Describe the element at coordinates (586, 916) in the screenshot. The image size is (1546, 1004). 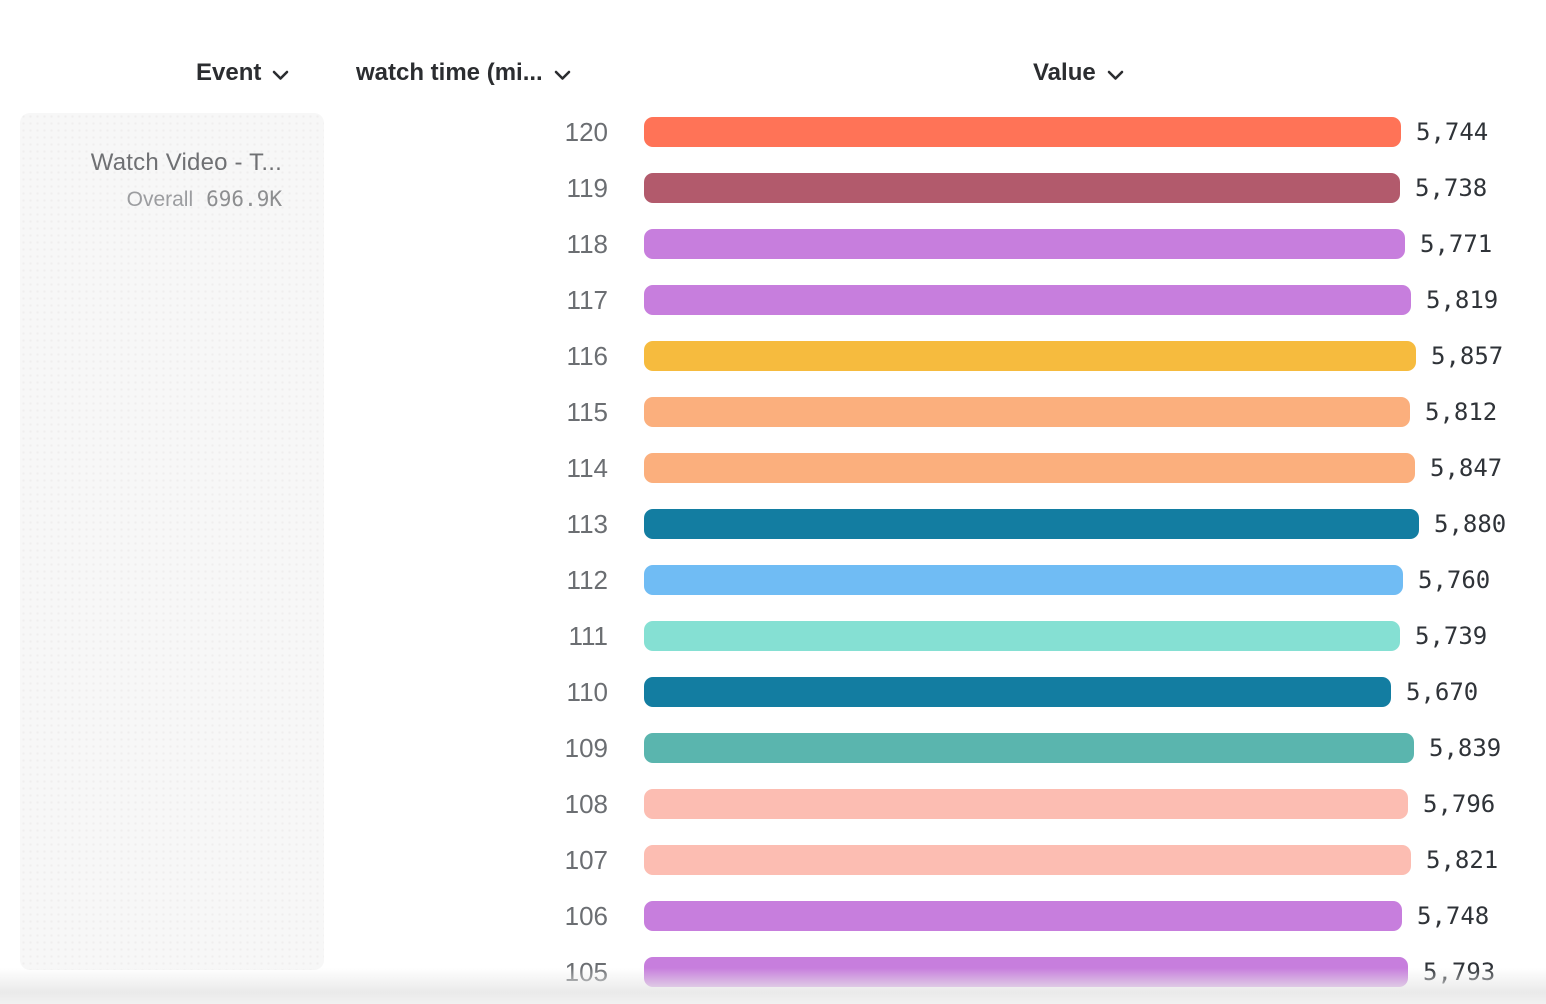
I see `bar-category-label: 106` at that location.